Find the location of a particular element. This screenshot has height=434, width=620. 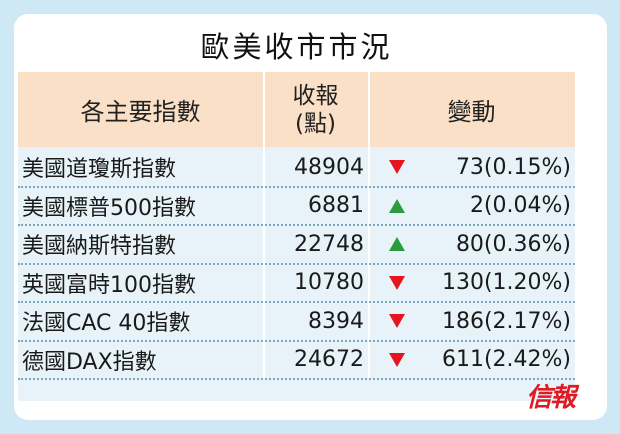

table-row: 法國CAC 40指數 8394 186(2.17%) is located at coordinates (296, 322).